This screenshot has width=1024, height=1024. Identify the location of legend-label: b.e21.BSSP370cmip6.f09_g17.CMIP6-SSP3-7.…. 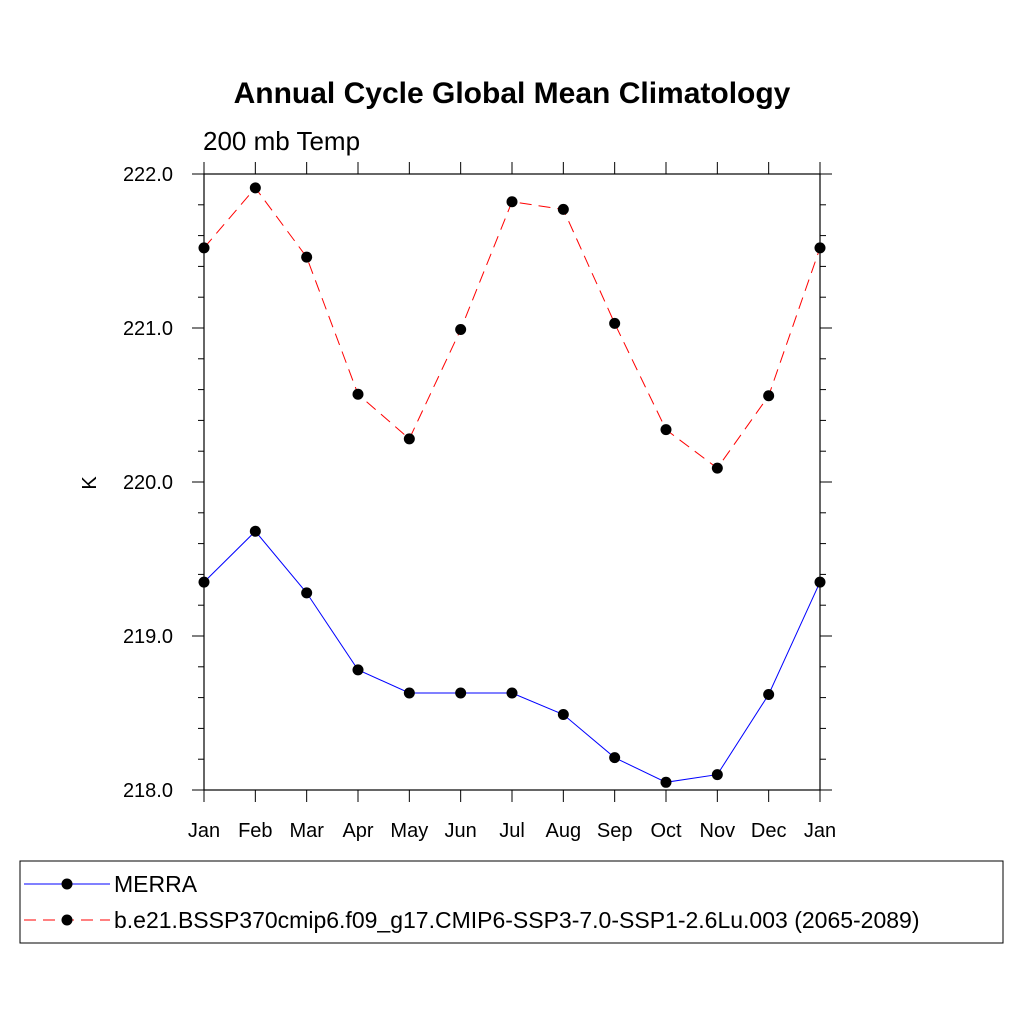
(517, 920).